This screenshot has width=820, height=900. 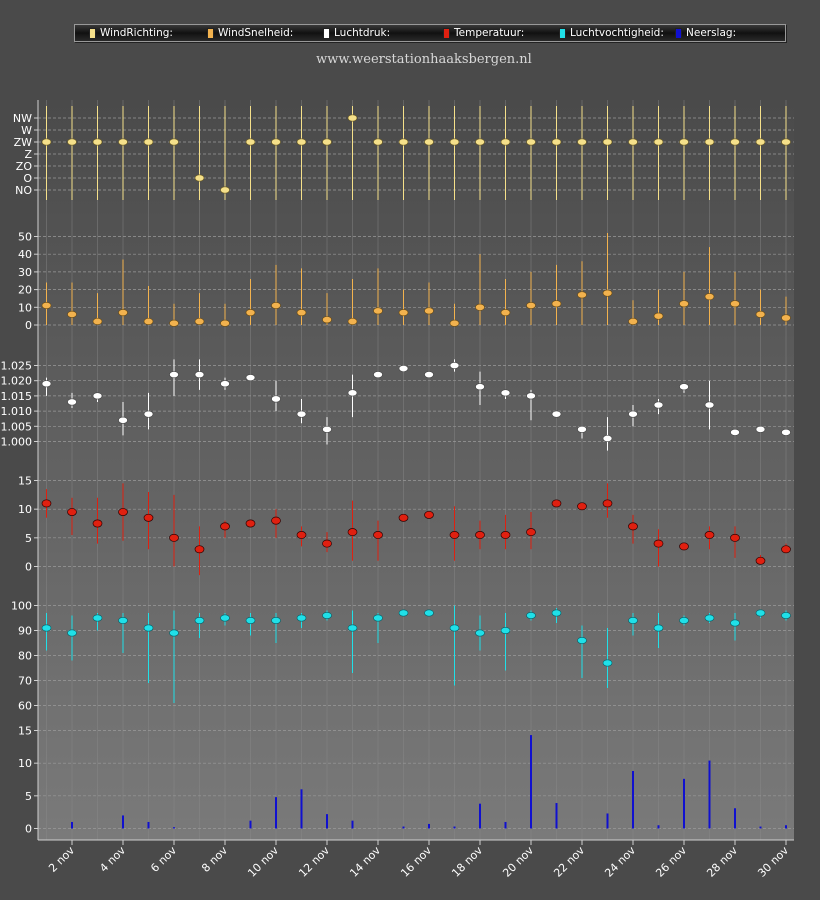 I want to click on y-tick-label: ZO, so click(x=24, y=166).